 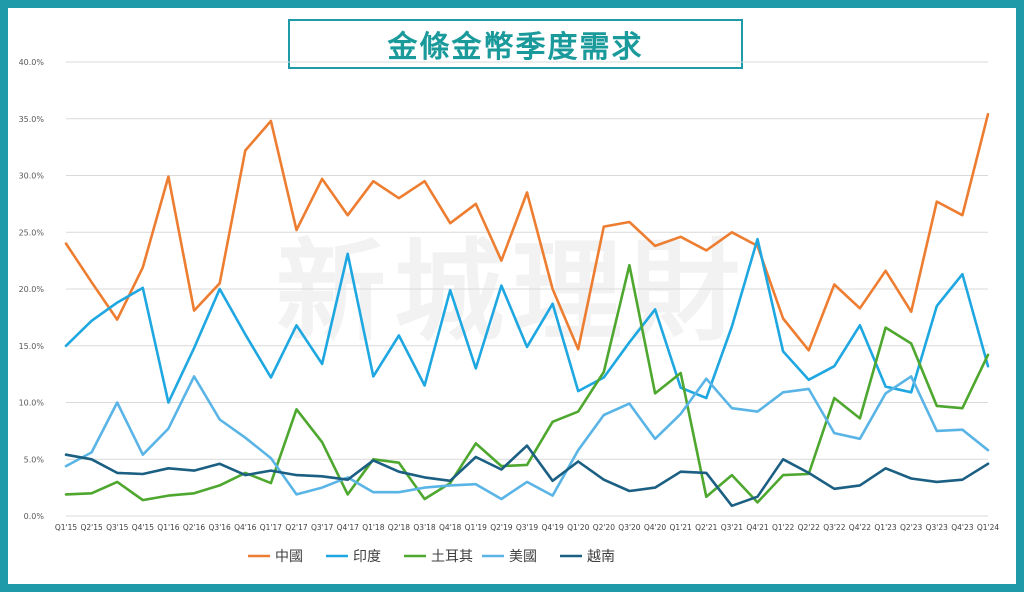 I want to click on x-tick-label: Q1'24, so click(x=988, y=527).